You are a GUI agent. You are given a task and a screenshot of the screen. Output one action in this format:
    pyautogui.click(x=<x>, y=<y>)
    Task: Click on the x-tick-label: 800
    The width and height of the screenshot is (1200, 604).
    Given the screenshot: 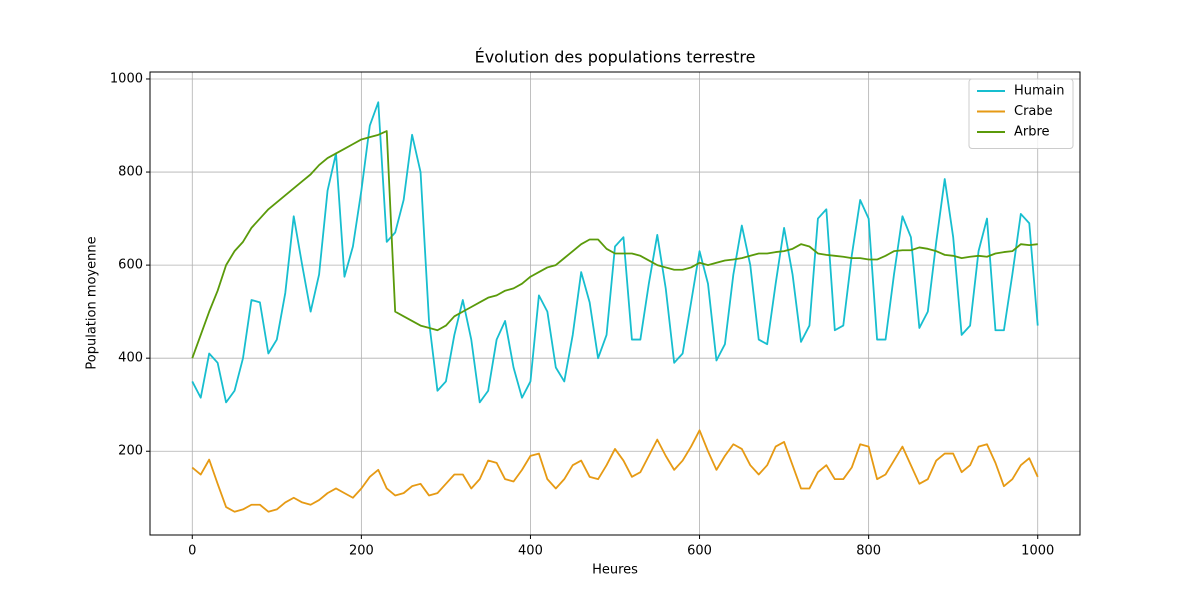 What is the action you would take?
    pyautogui.click(x=868, y=551)
    